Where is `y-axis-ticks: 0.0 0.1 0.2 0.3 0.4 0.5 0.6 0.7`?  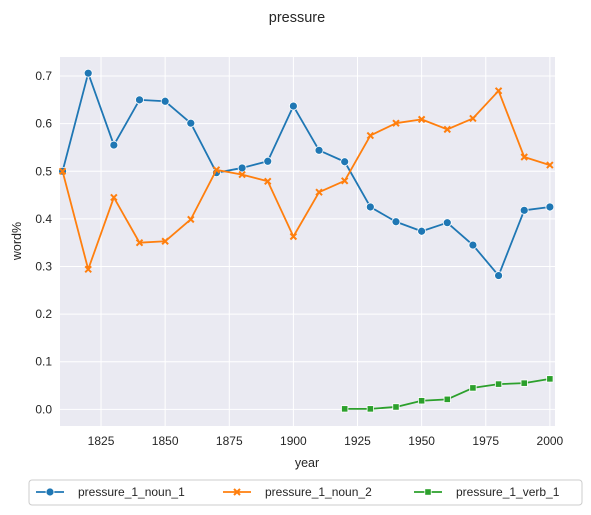 y-axis-ticks: 0.0 0.1 0.2 0.3 0.4 0.5 0.6 0.7 is located at coordinates (43, 242).